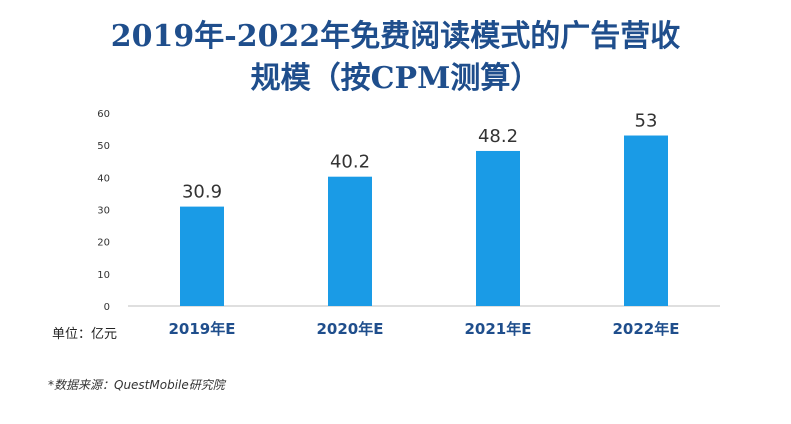 This screenshot has height=424, width=791. Describe the element at coordinates (395, 36) in the screenshot. I see `chart-title: 2019年-2022年免费阅读模式的广告营收` at that location.